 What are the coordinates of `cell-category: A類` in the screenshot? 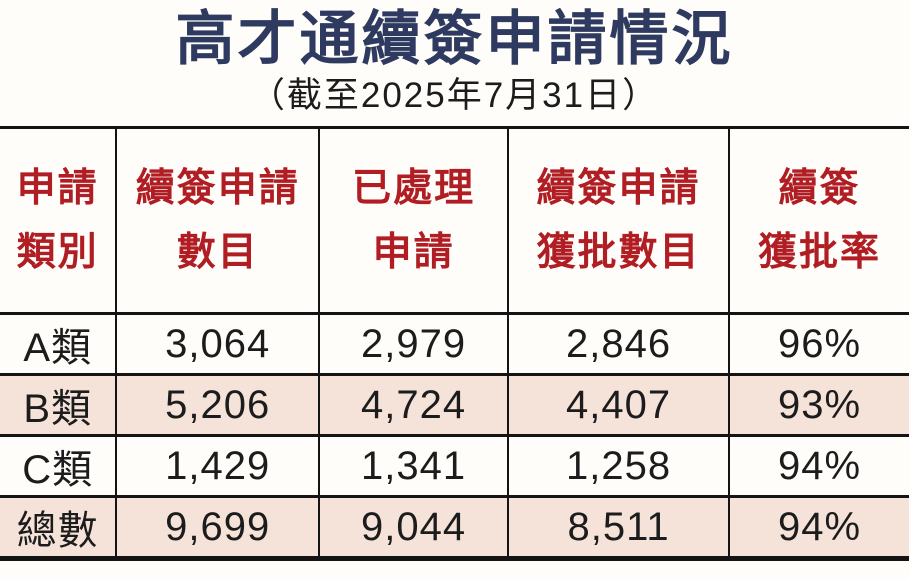 It's located at (58, 348).